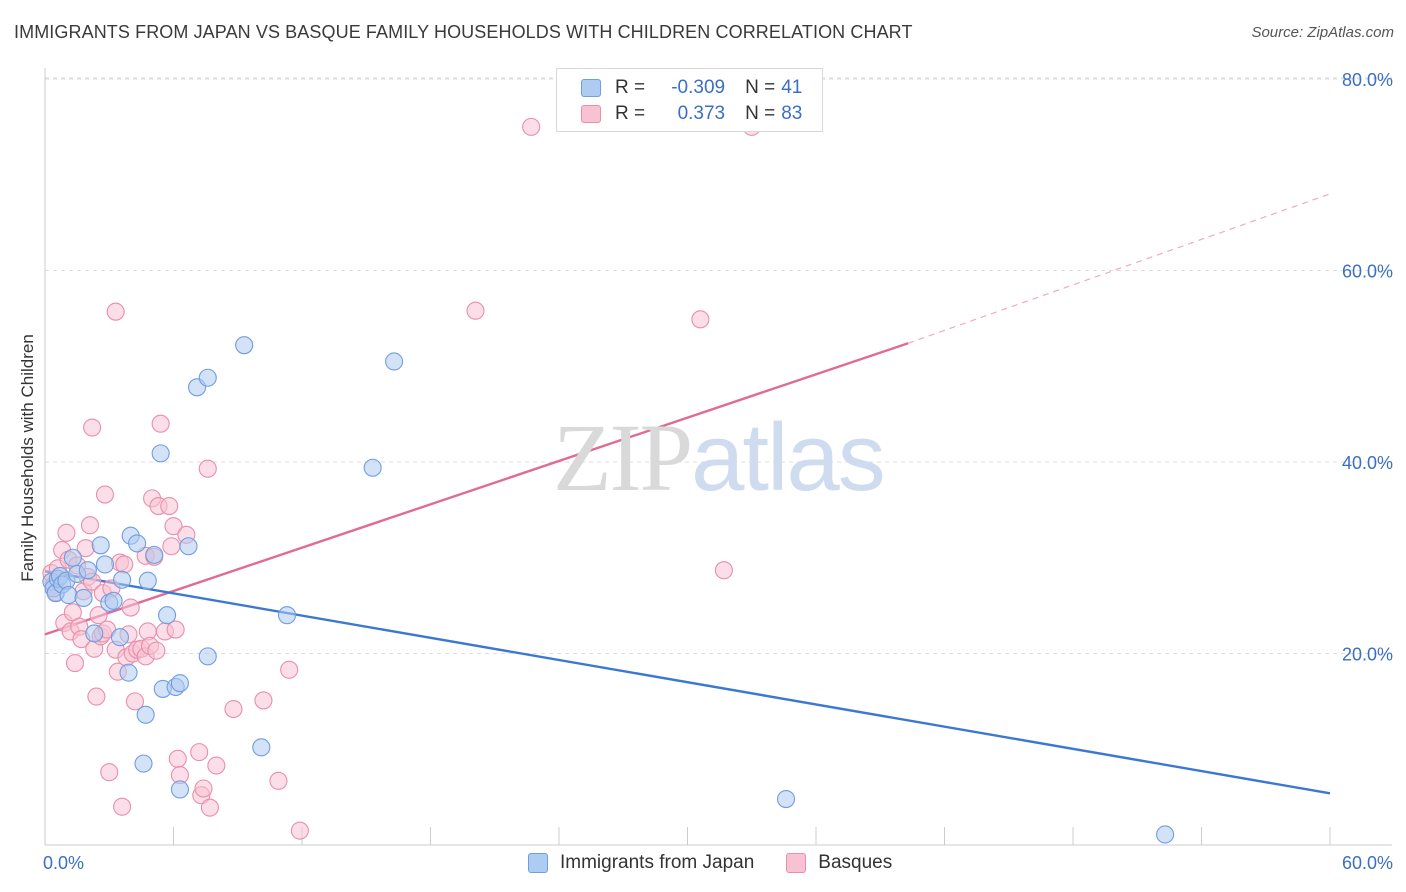  What do you see at coordinates (538, 863) in the screenshot?
I see `japan-legend-icon` at bounding box center [538, 863].